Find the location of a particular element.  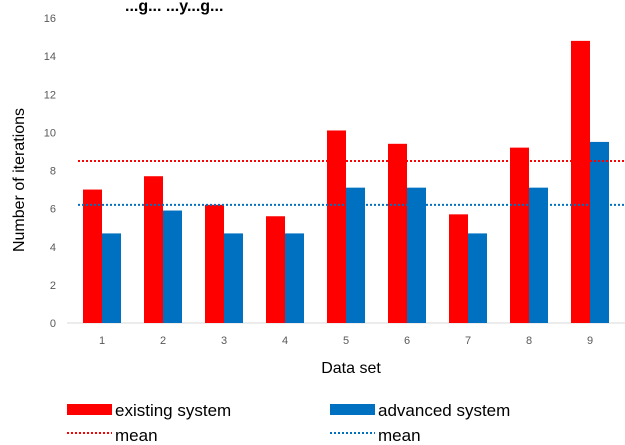

legend-label-mean-existing: mean is located at coordinates (136, 435).